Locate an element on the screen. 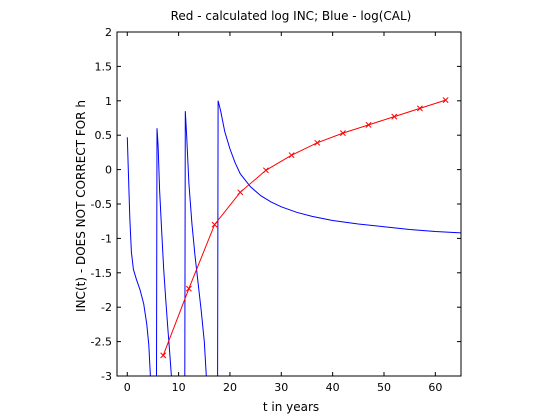  y-tick-label-6: 0 is located at coordinates (108, 170).